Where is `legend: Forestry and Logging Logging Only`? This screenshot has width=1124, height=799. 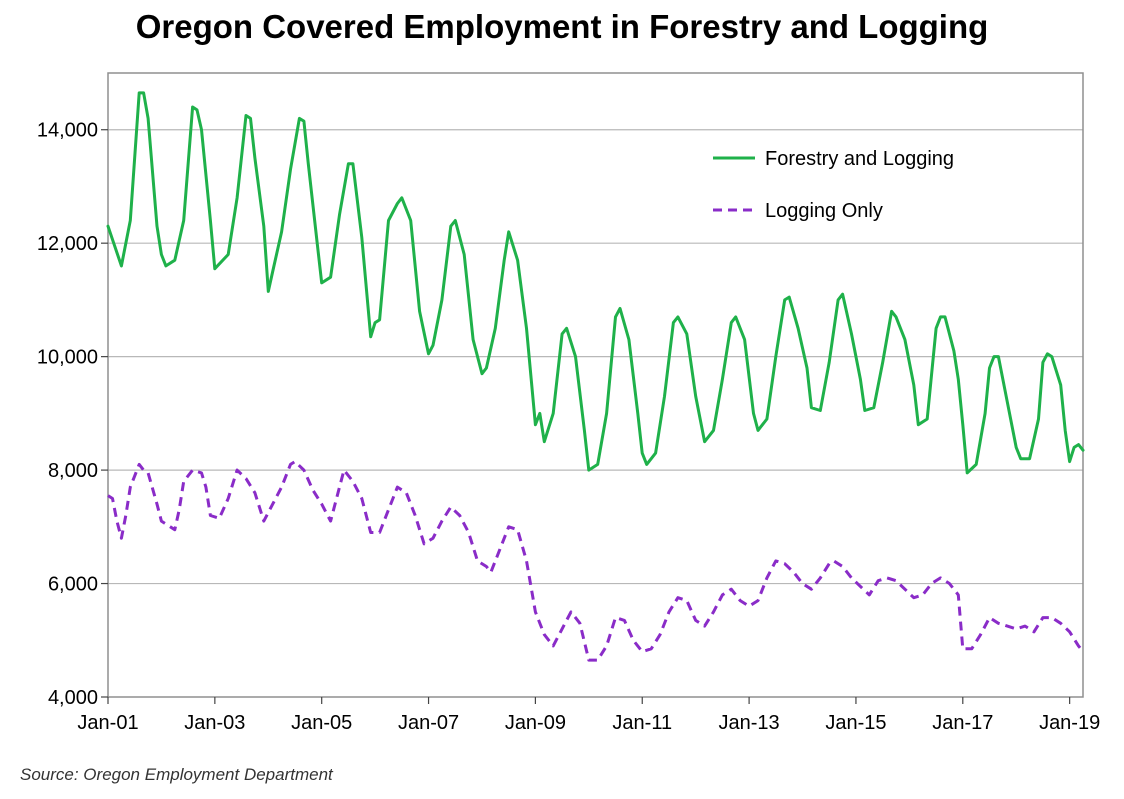 legend: Forestry and Logging Logging Only is located at coordinates (833, 185).